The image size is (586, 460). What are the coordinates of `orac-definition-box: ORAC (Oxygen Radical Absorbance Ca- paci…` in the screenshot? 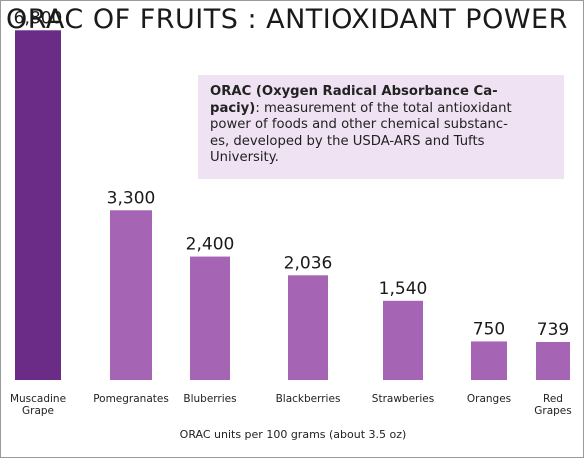 It's located at (381, 127).